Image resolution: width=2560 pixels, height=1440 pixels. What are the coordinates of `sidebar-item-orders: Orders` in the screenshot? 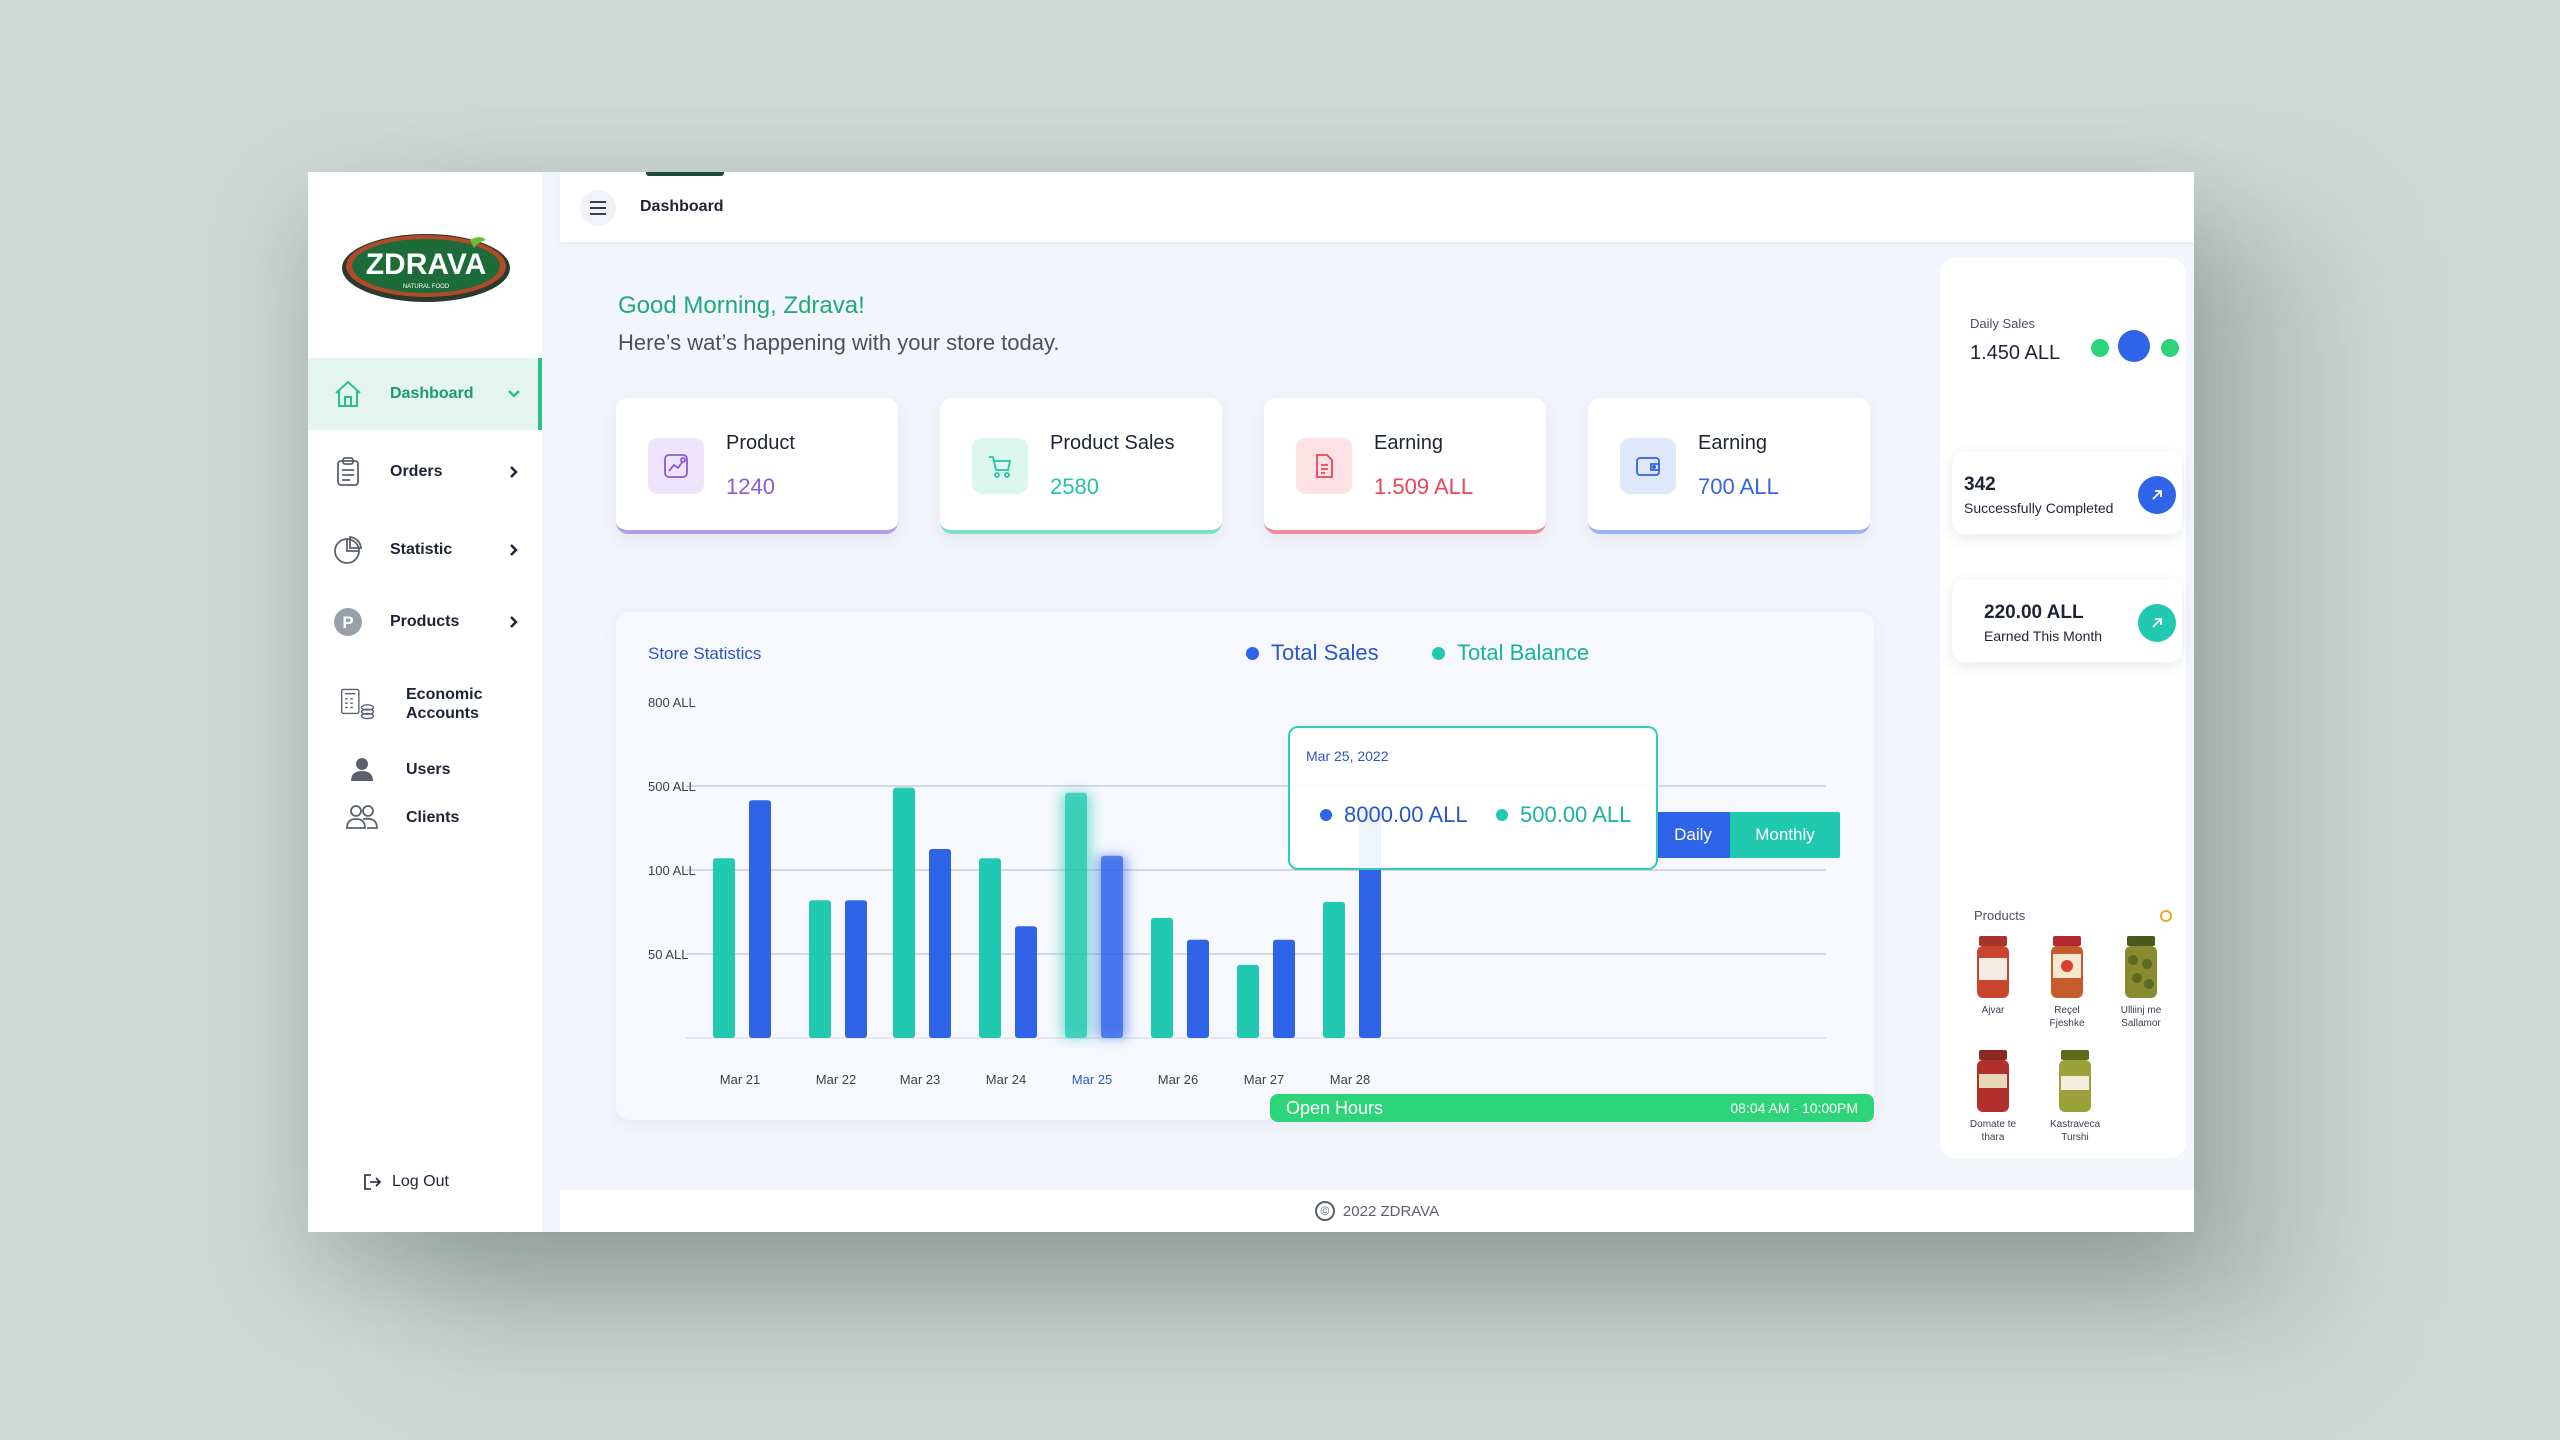 It's located at (425, 472).